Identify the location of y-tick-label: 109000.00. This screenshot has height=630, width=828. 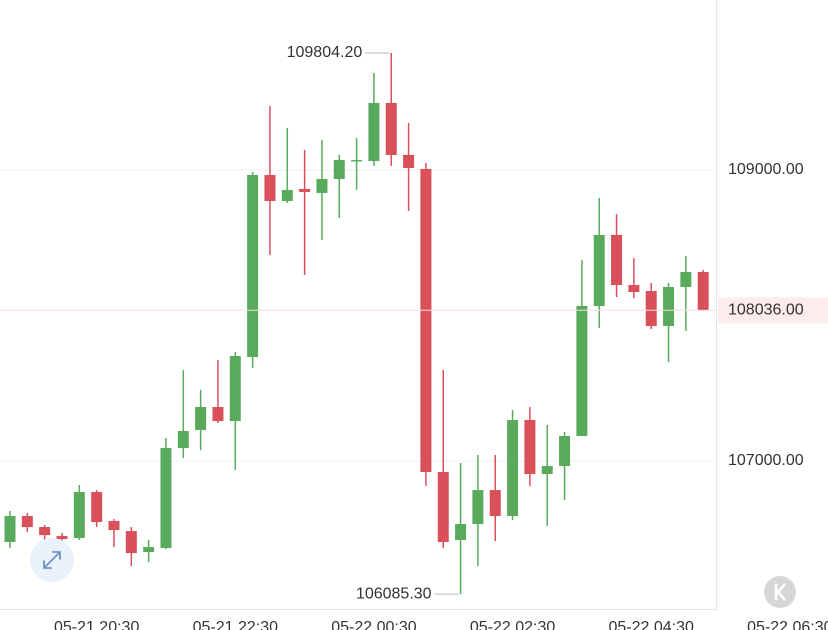
(766, 169).